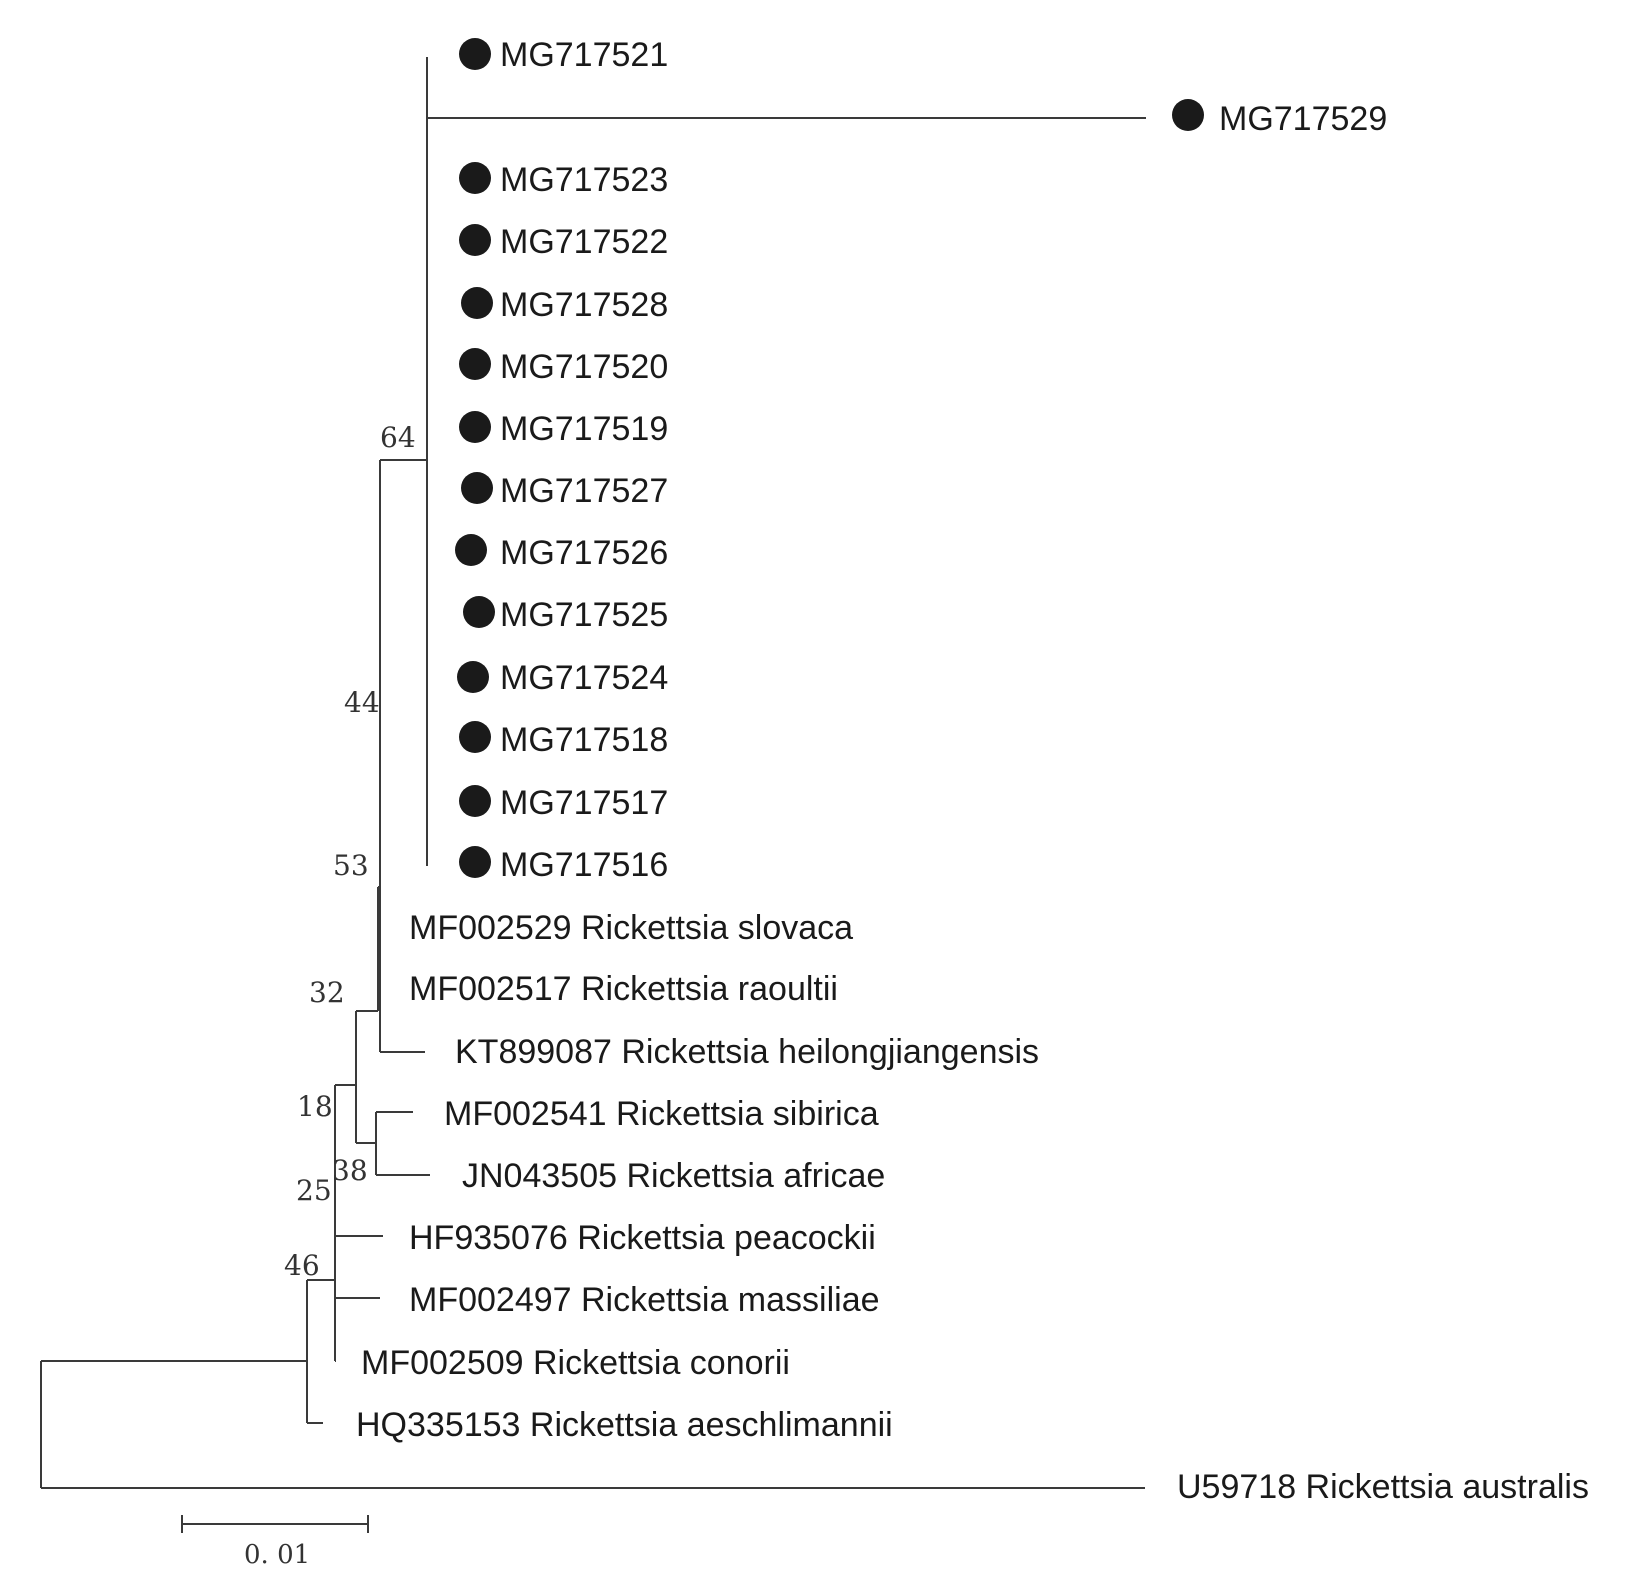  What do you see at coordinates (477, 488) in the screenshot?
I see `marker-dot-mg717527` at bounding box center [477, 488].